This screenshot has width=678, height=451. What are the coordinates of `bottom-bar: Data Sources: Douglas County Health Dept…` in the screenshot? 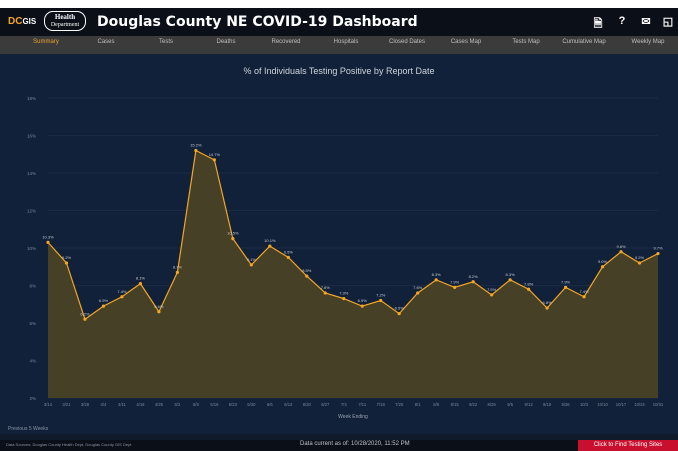 It's located at (339, 445).